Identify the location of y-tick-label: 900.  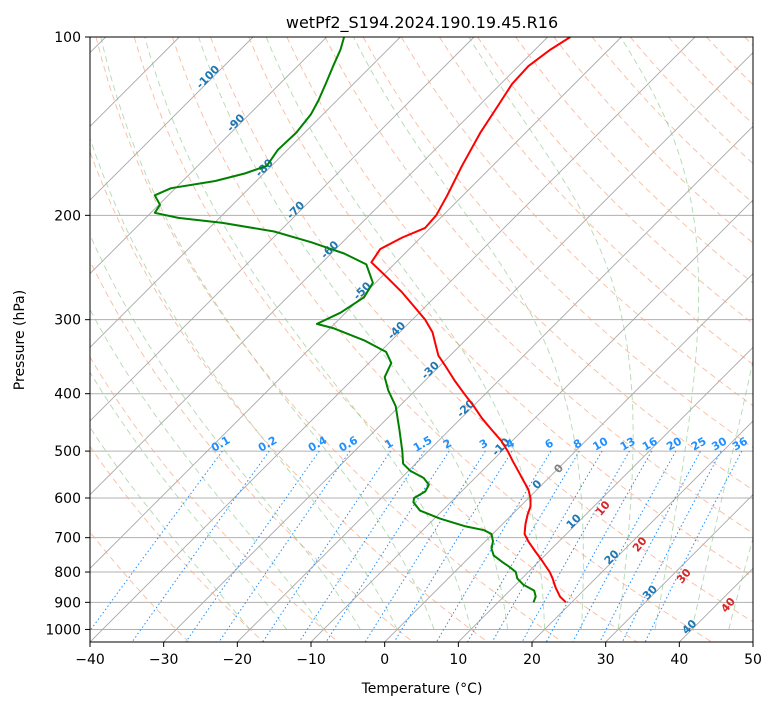
(67, 603).